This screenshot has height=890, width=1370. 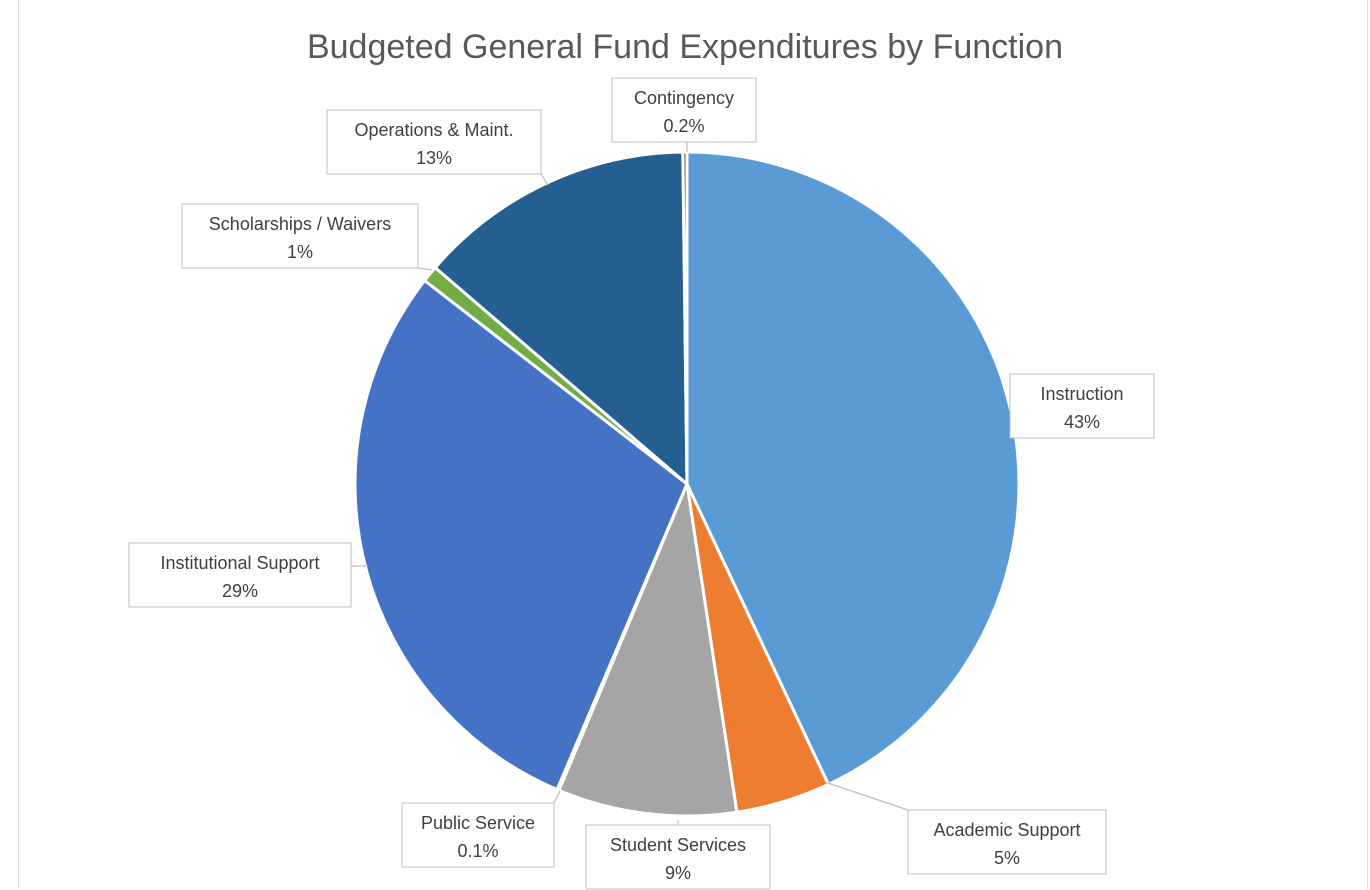 What do you see at coordinates (477, 851) in the screenshot?
I see `label-percent: 0.1%` at bounding box center [477, 851].